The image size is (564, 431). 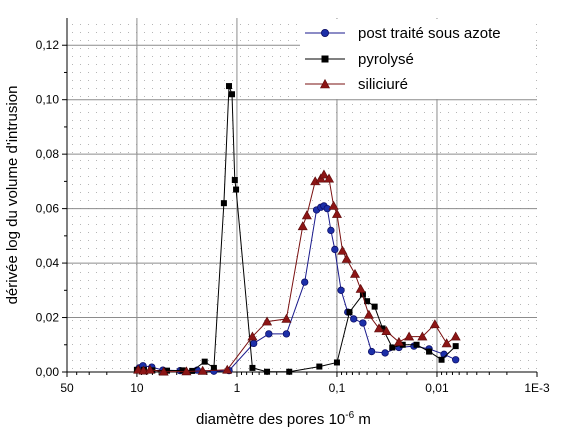 I want to click on x-tick-label: 0,01, so click(x=437, y=388).